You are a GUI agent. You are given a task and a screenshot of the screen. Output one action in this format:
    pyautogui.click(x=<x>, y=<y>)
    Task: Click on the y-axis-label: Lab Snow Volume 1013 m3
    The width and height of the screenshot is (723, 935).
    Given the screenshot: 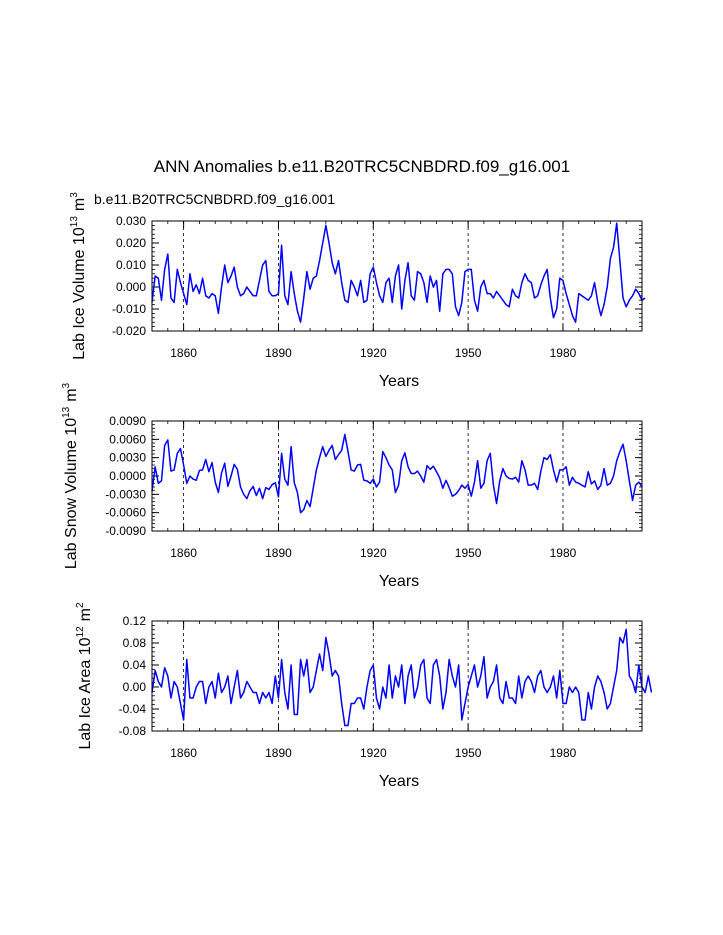 What is the action you would take?
    pyautogui.click(x=70, y=475)
    